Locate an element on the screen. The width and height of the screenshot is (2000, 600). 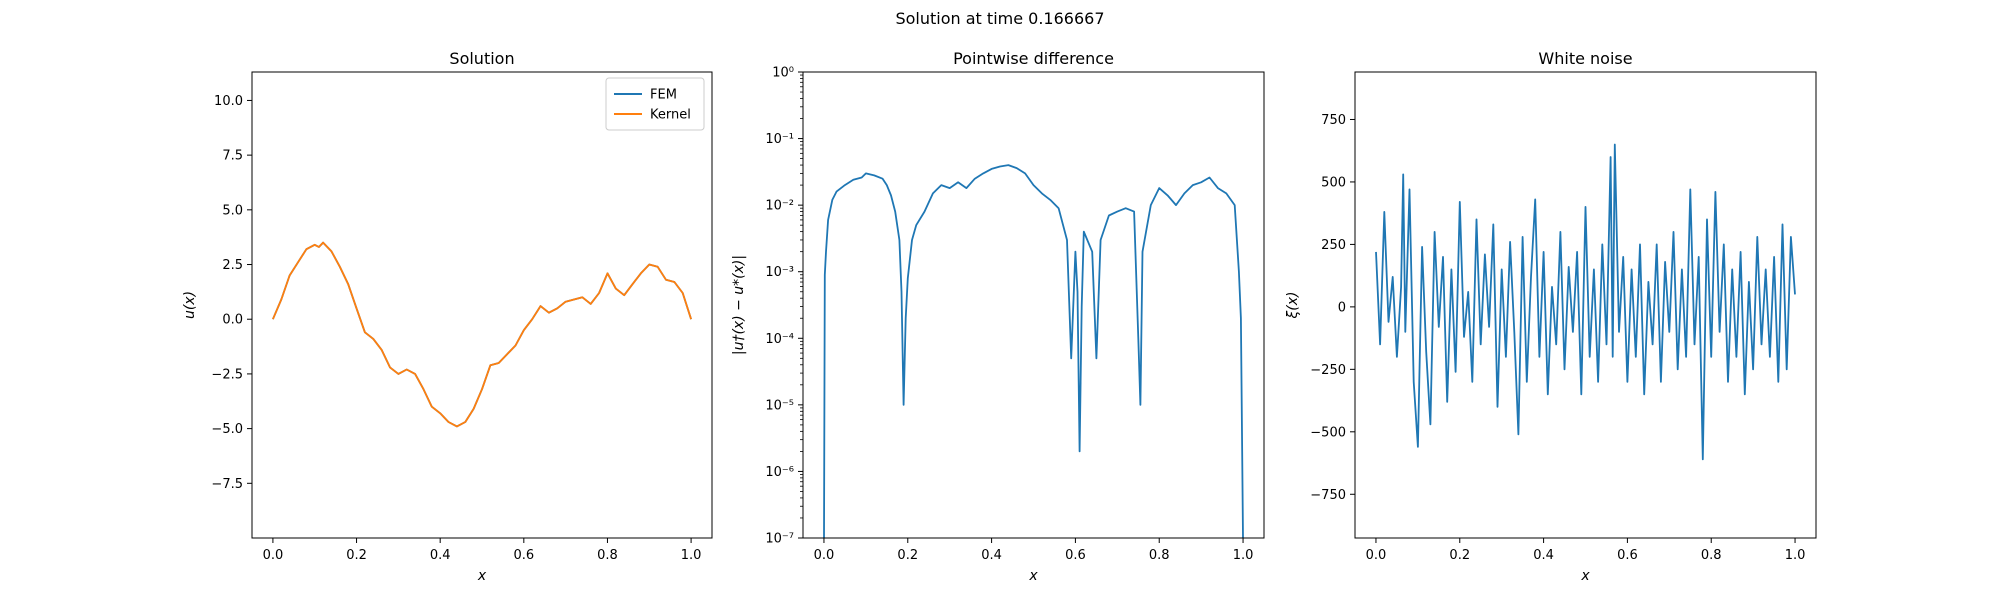
y-tick-label: 10.0 is located at coordinates (228, 101).